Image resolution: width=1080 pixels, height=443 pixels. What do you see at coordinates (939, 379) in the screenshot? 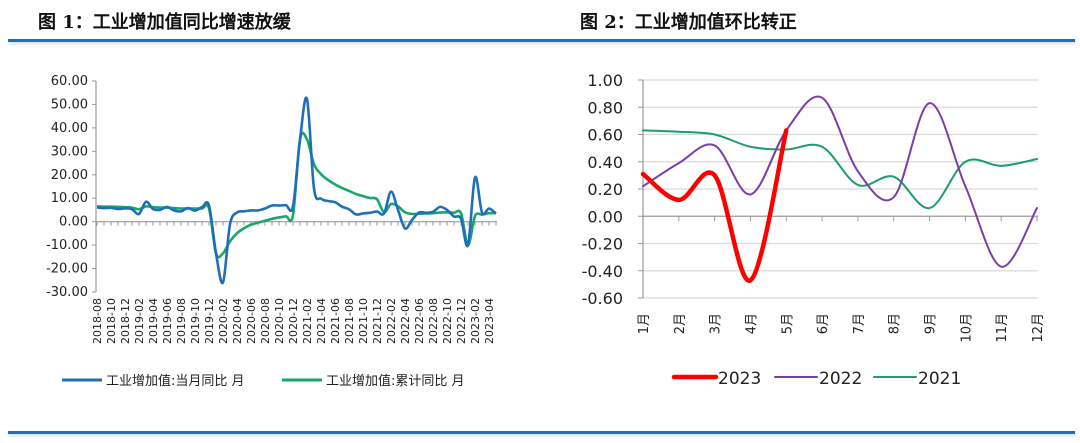
I see `legend-label-2021: 2021` at bounding box center [939, 379].